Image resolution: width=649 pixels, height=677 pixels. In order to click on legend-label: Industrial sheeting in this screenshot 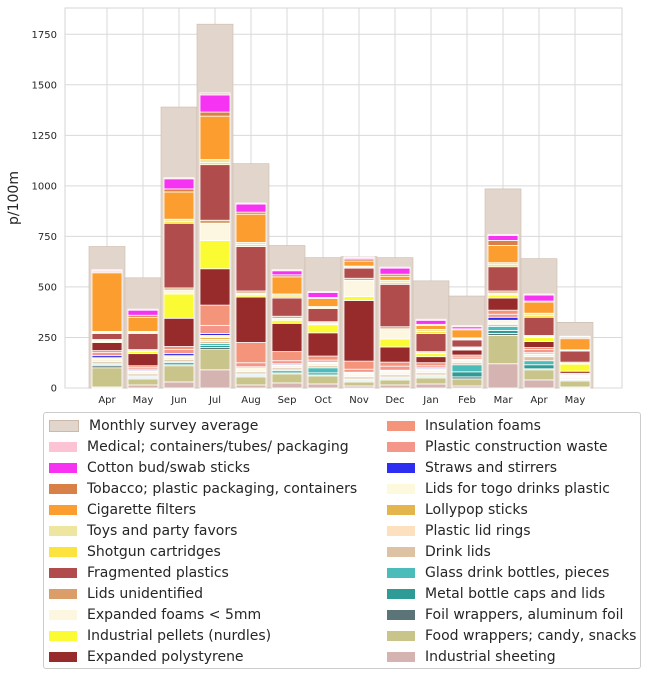, I will do `click(490, 656)`.